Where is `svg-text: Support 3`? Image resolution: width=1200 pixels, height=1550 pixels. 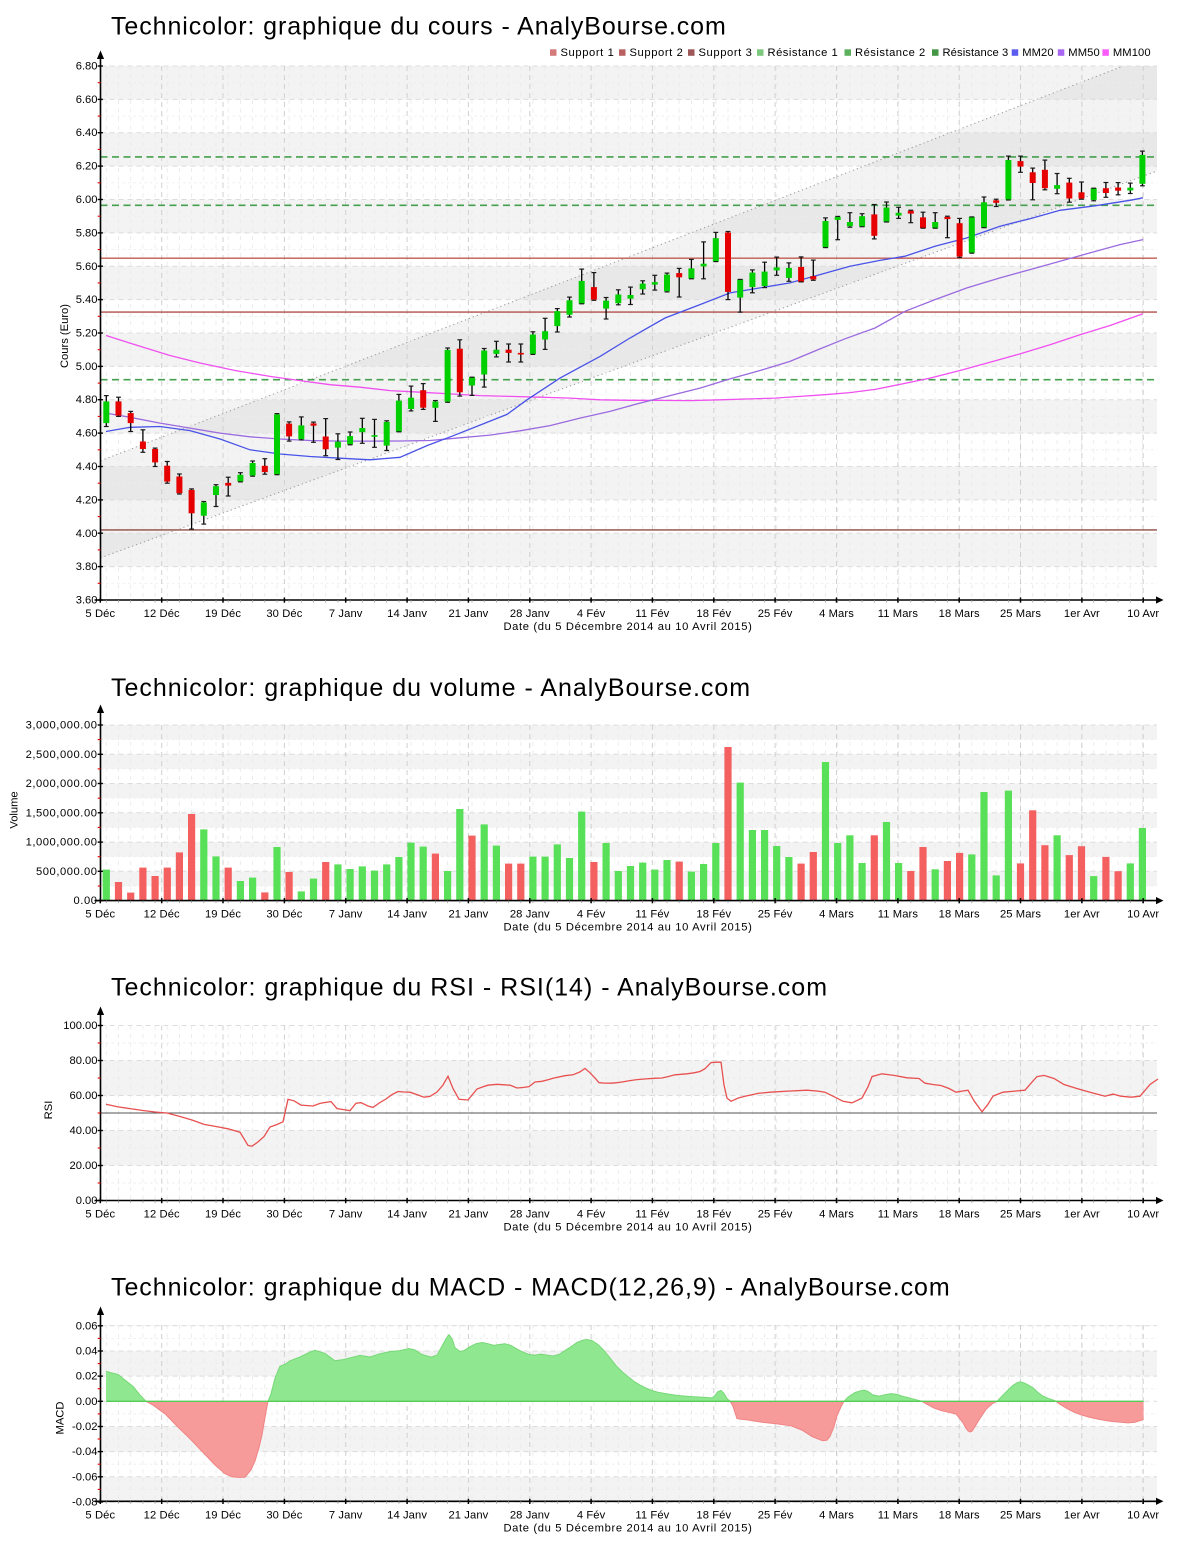 svg-text: Support 3 is located at coordinates (726, 53).